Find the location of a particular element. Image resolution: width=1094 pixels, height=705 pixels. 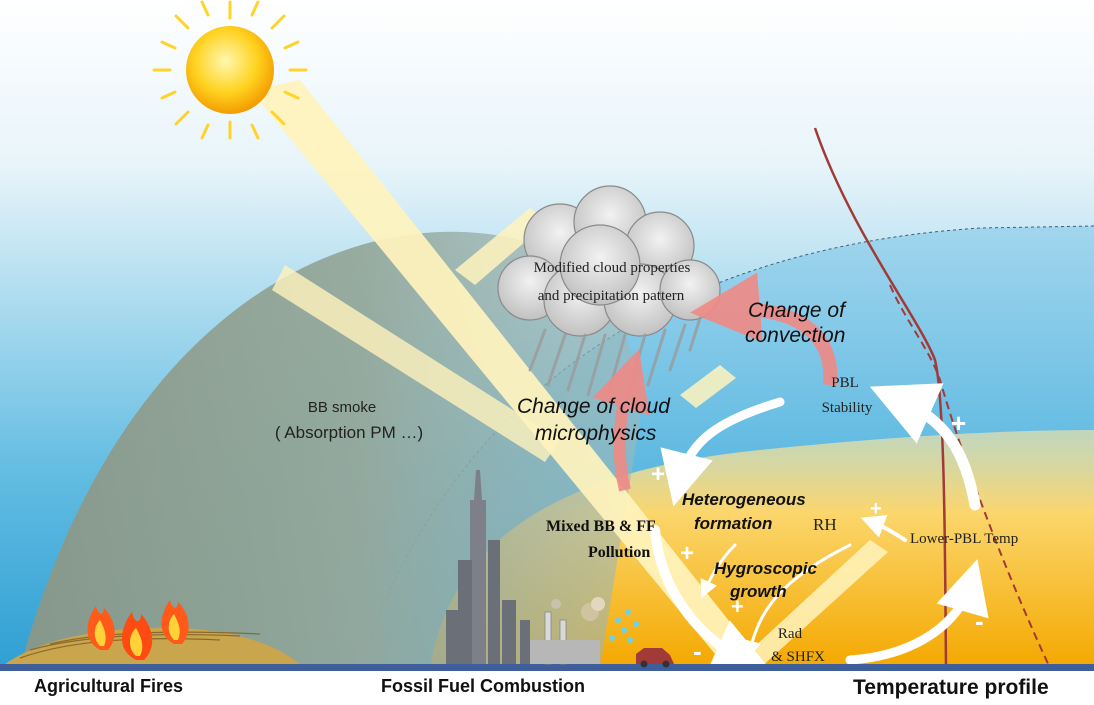

aerosol-particles-icon is located at coordinates (624, 626).